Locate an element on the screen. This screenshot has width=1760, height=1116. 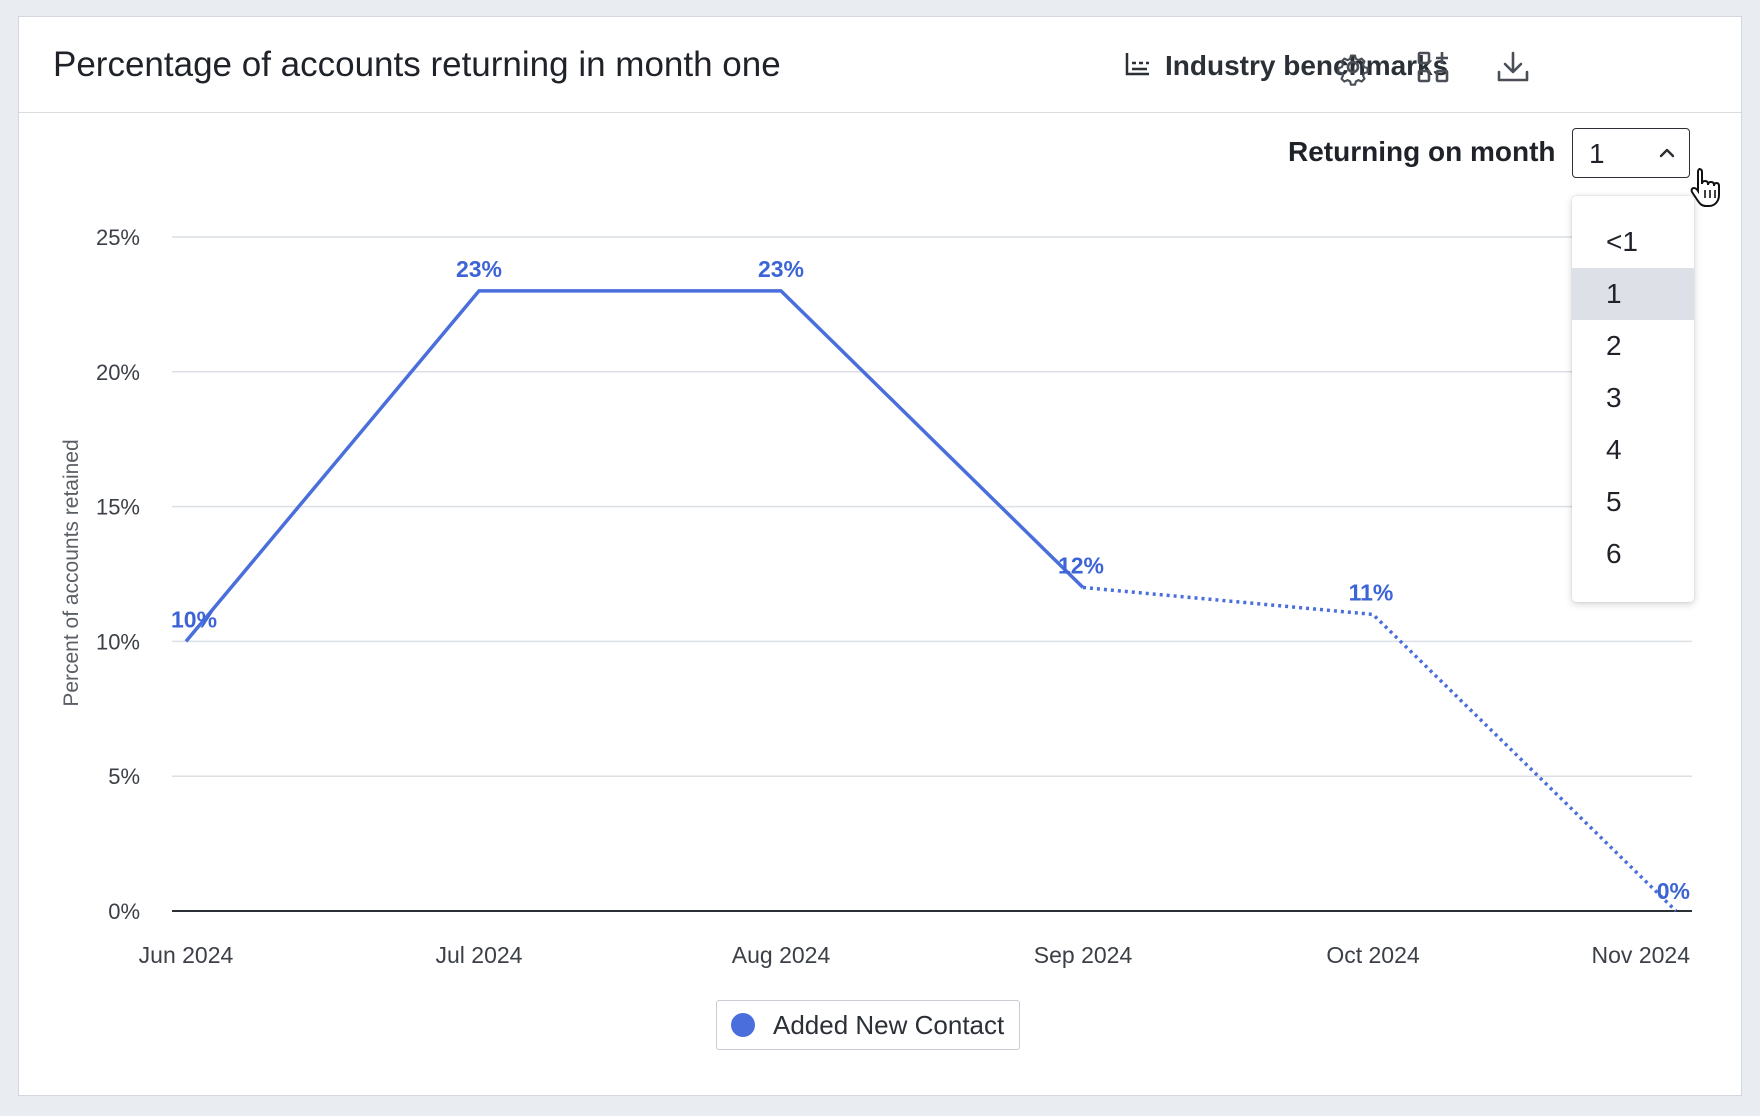
legend-item-added-new-contact: Added New Contact is located at coordinates (868, 1025).